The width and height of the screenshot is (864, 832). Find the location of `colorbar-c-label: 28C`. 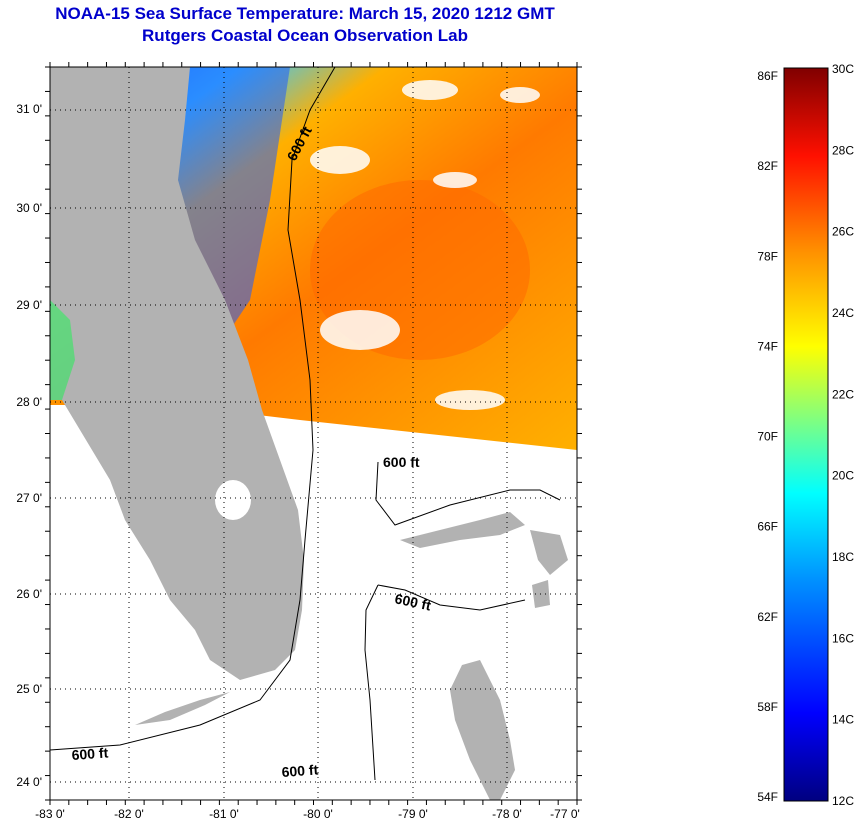

colorbar-c-label: 28C is located at coordinates (843, 150).